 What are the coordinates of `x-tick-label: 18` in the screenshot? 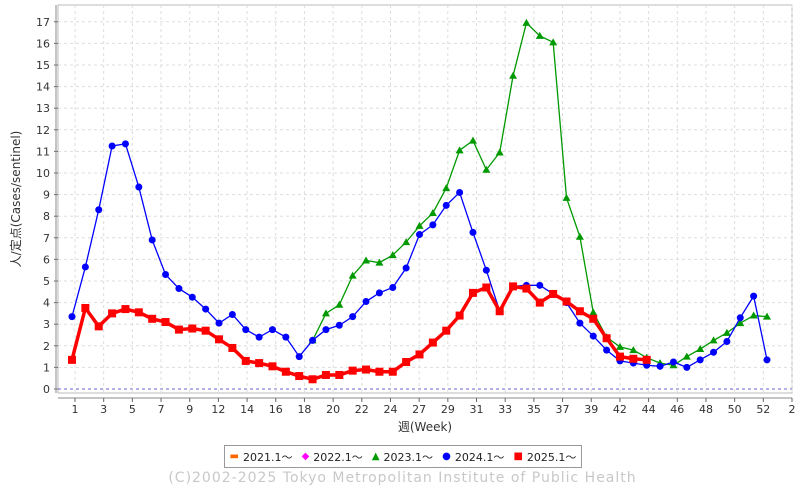 It's located at (304, 409).